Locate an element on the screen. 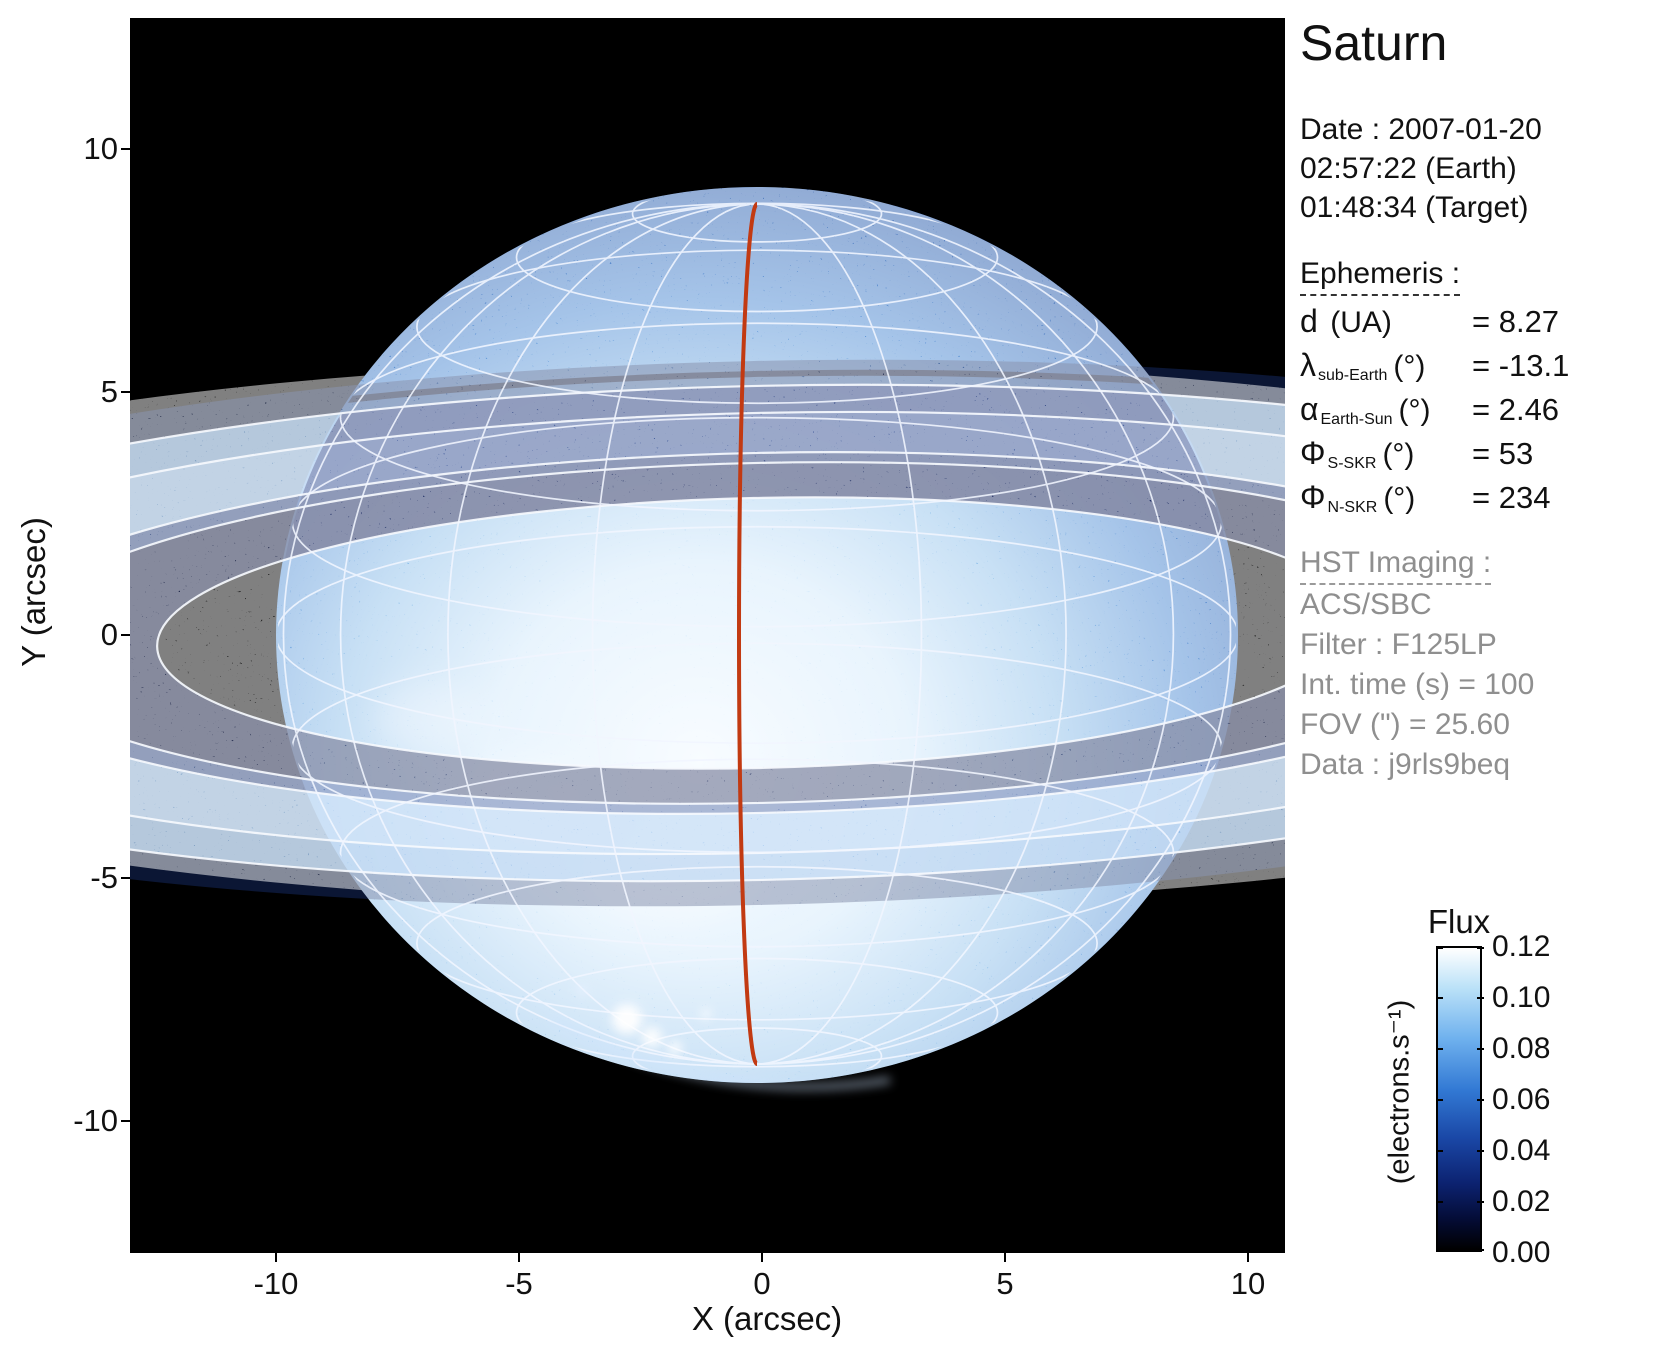 The height and width of the screenshot is (1367, 1676). ephemeris-value: = 234 is located at coordinates (1511, 497).